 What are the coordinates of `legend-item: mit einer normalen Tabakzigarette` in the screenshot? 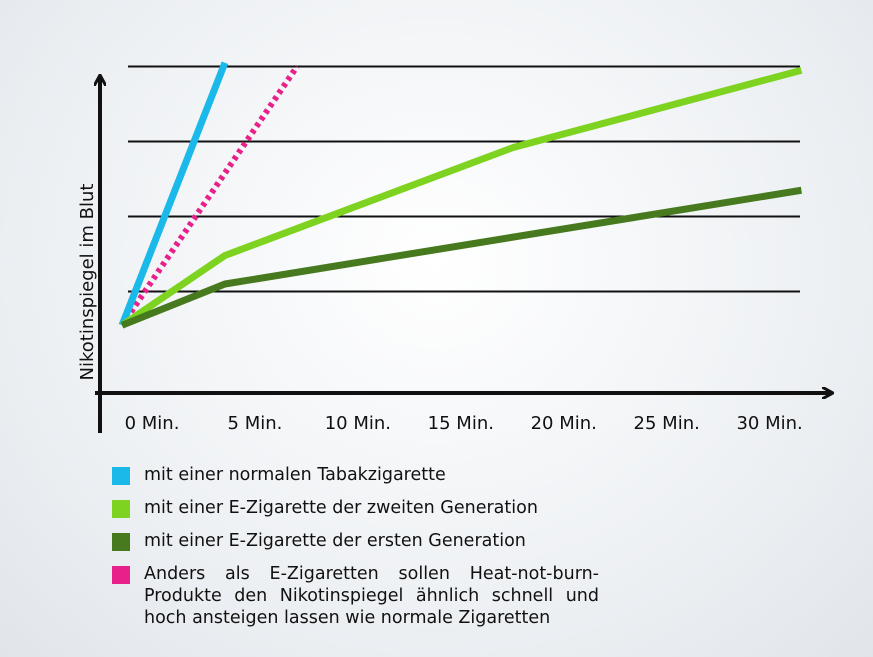 It's located at (362, 475).